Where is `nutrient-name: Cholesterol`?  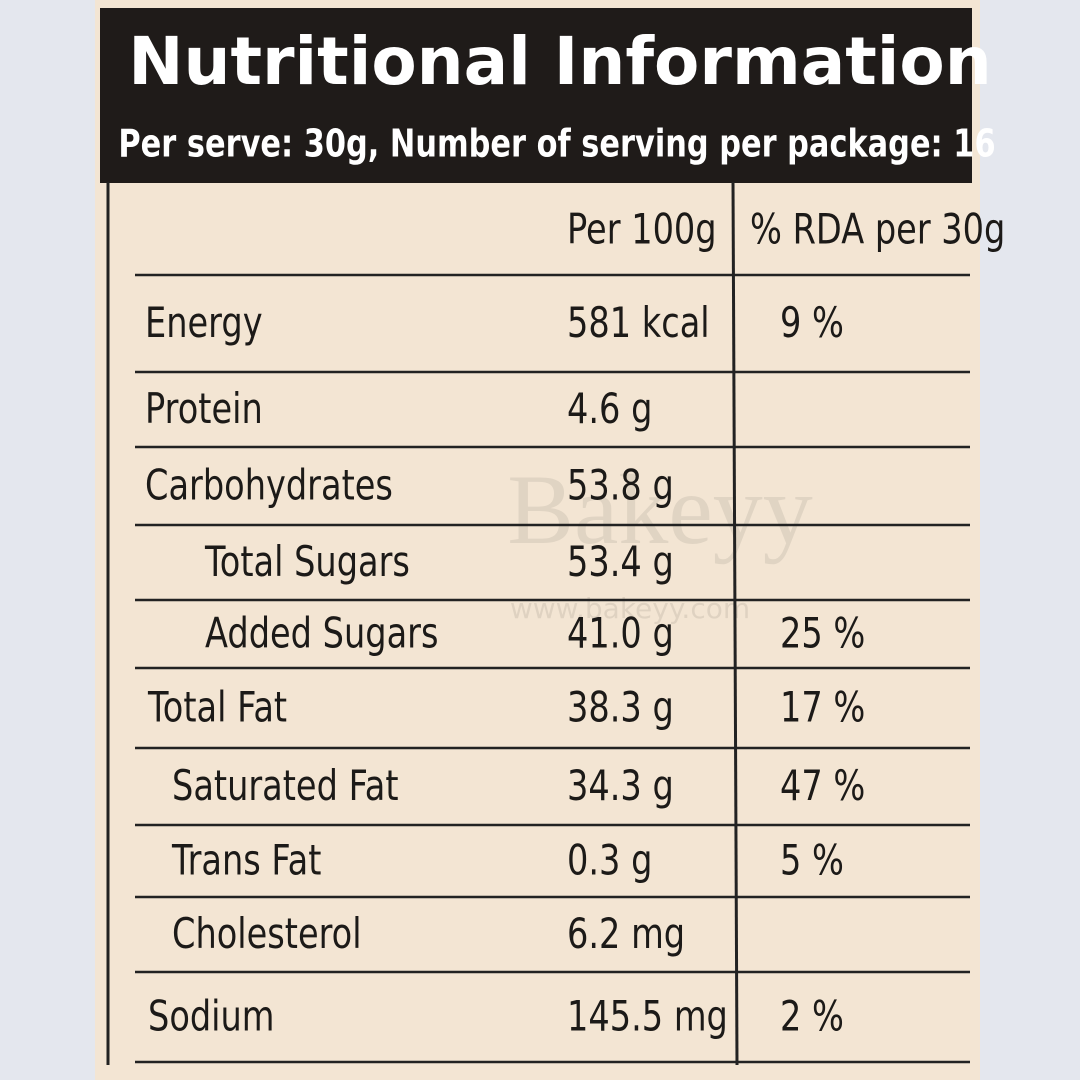 nutrient-name: Cholesterol is located at coordinates (267, 933).